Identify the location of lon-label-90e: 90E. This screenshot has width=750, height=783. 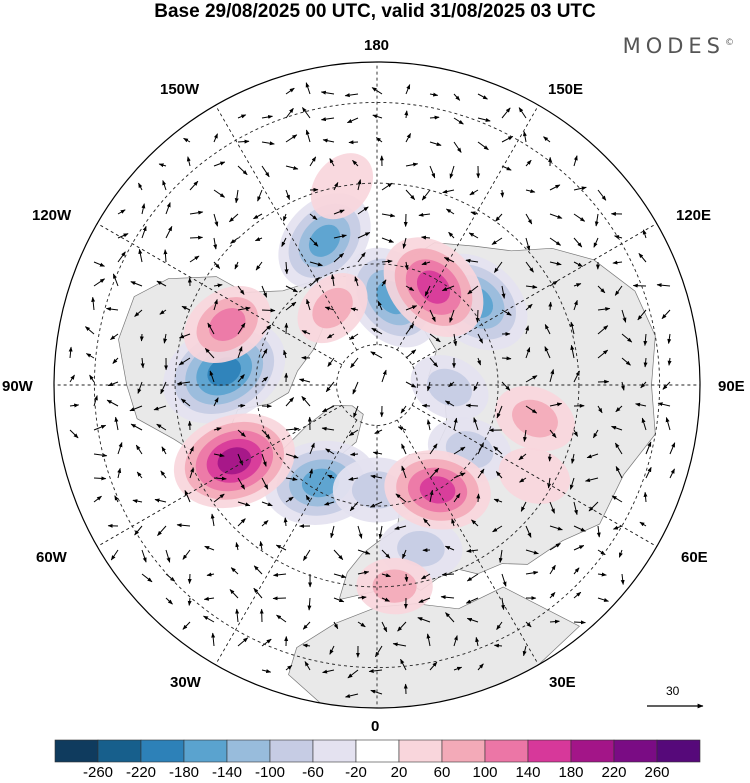
(731, 386).